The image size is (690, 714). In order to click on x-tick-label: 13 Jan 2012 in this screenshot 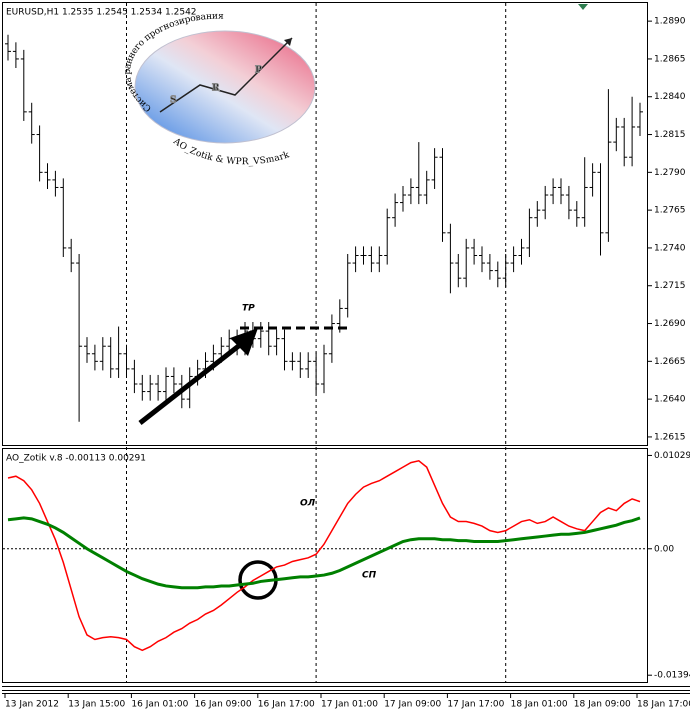, I will do `click(32, 705)`.